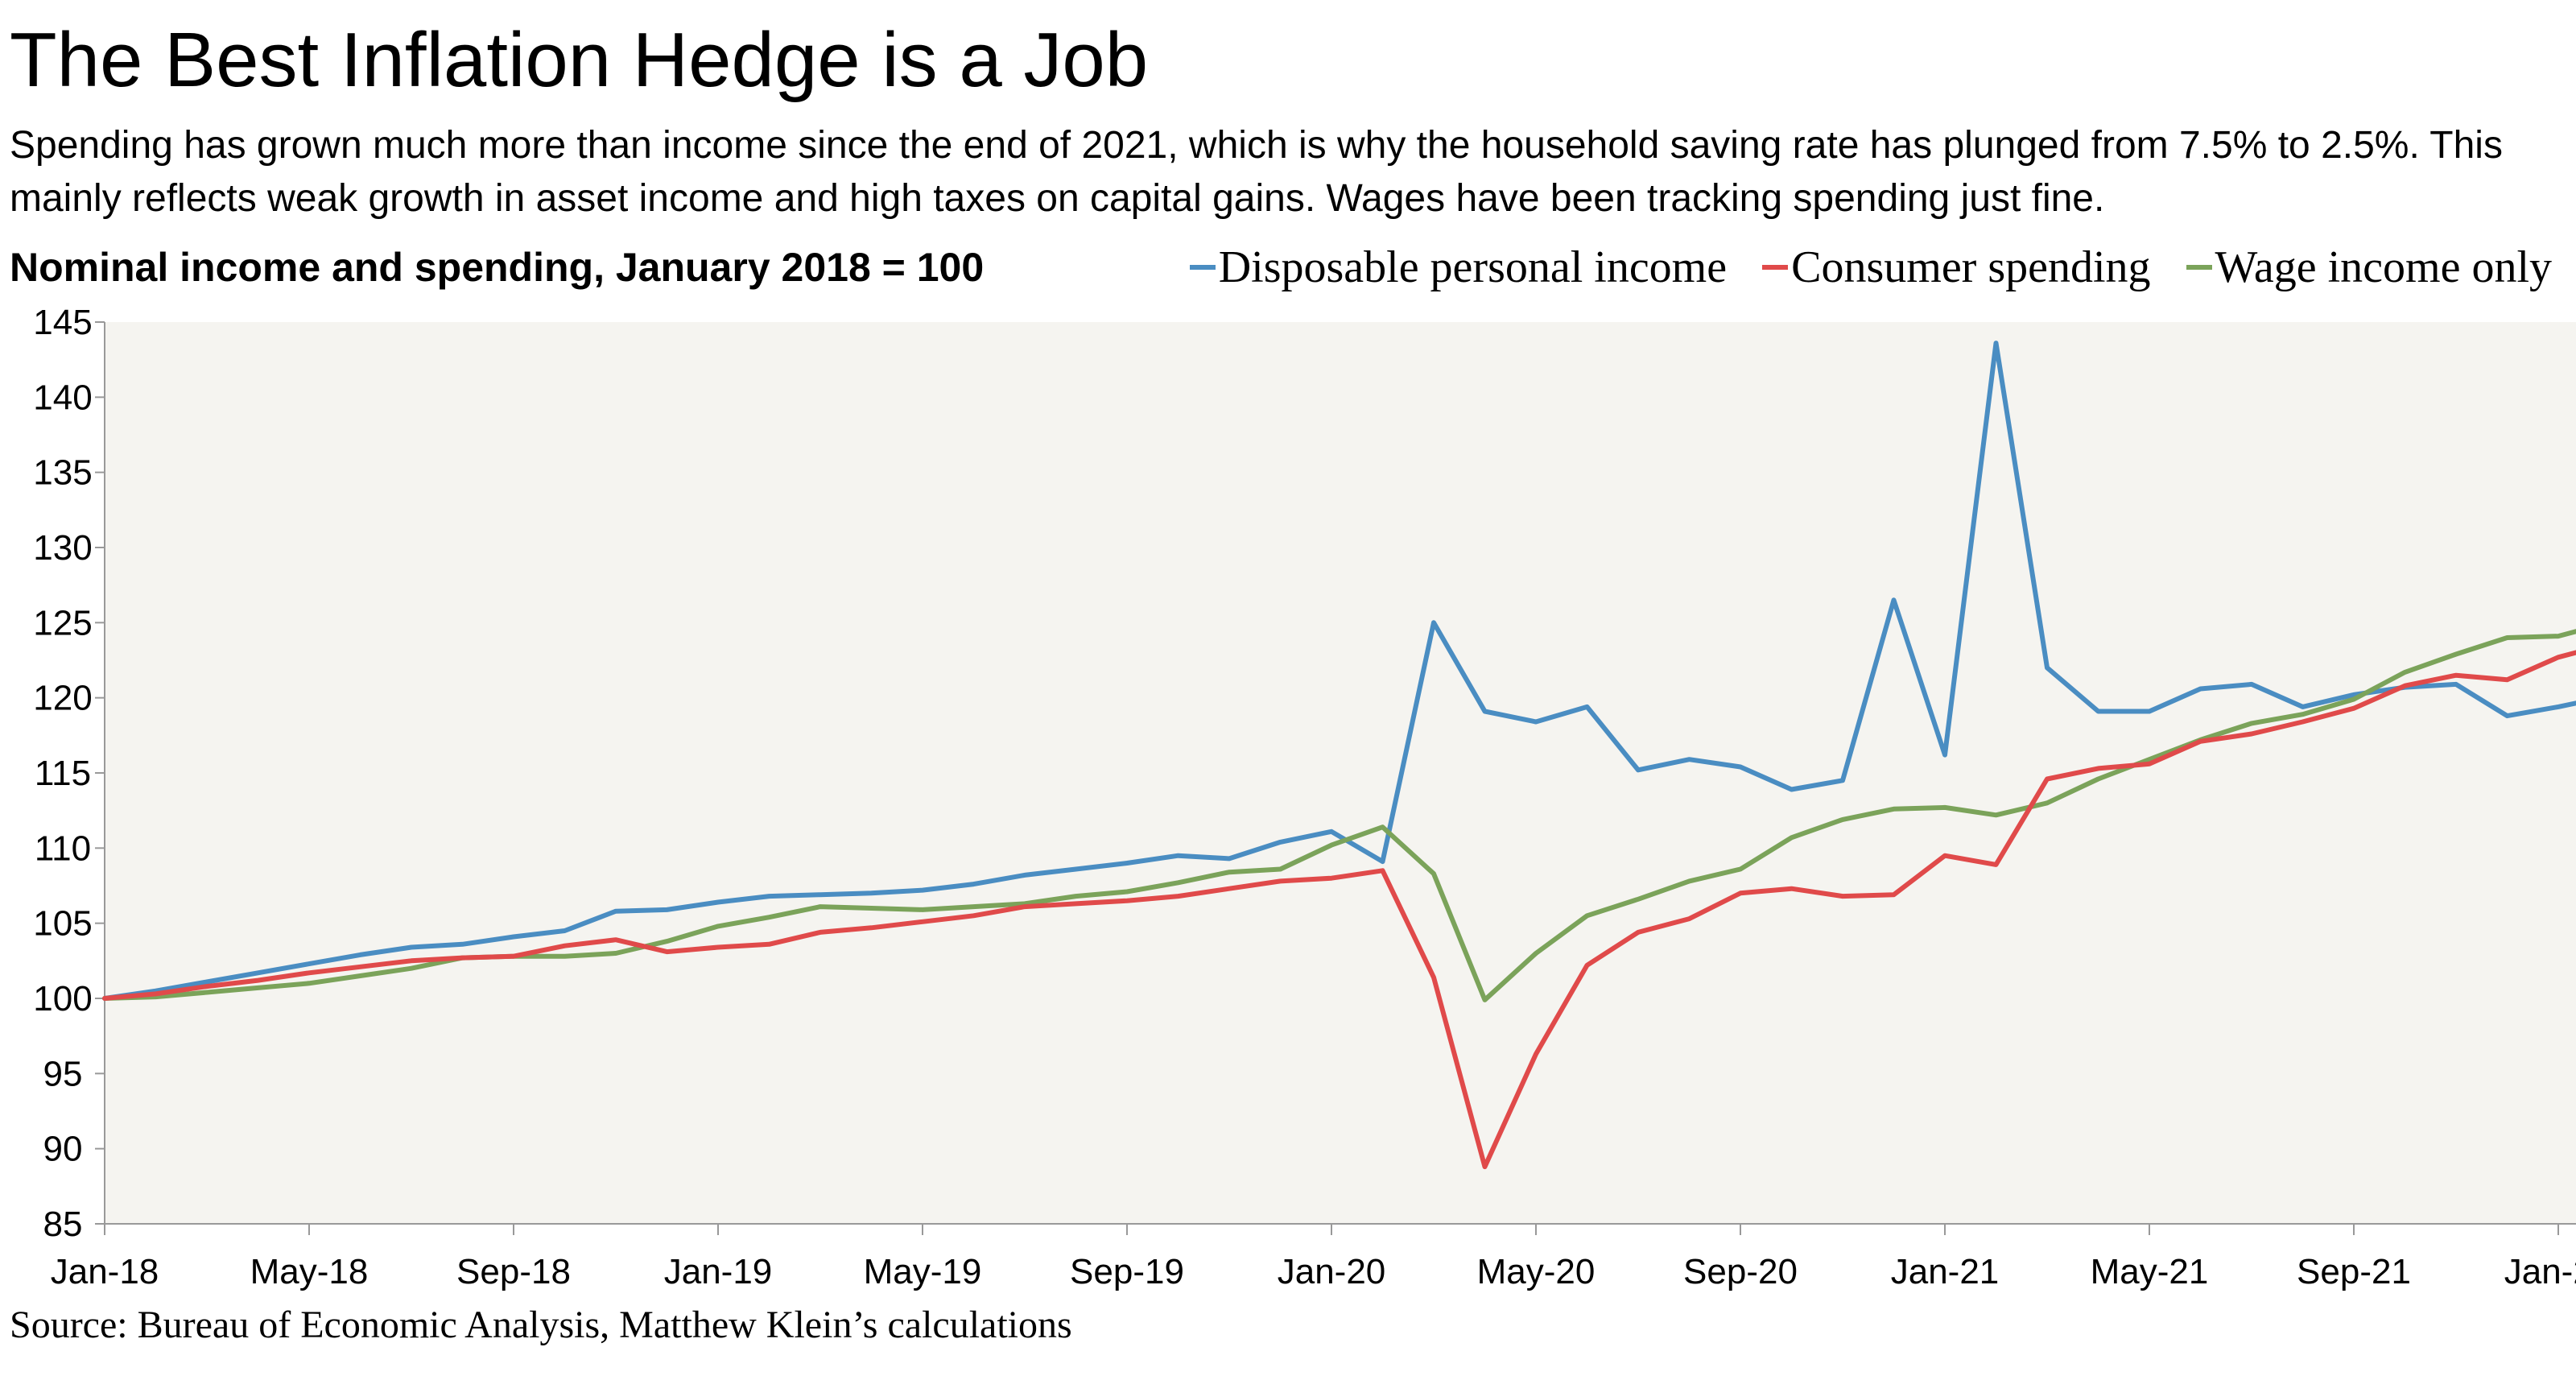 This screenshot has width=2576, height=1376. I want to click on chart-title-main: The Best Inflation Hedge is a Job, so click(579, 60).